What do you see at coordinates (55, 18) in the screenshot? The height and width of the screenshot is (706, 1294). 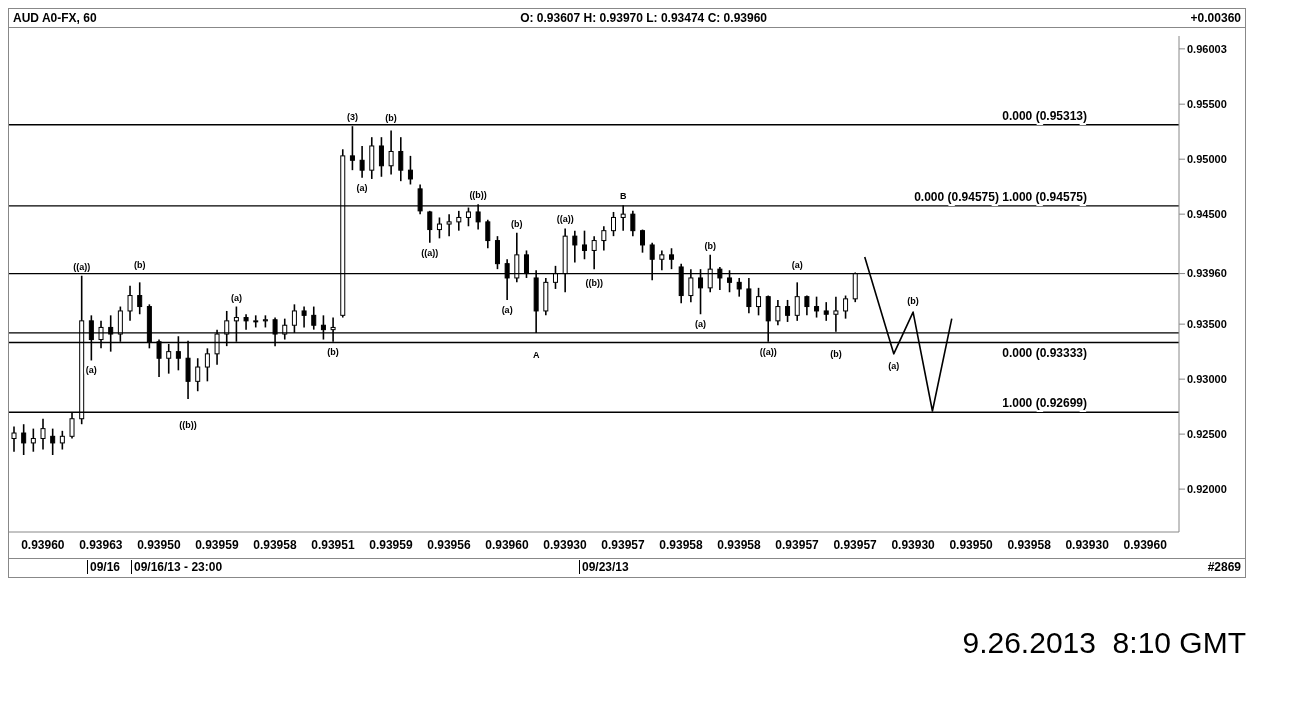 I see `chart-title: AUD A0-FX, 60` at bounding box center [55, 18].